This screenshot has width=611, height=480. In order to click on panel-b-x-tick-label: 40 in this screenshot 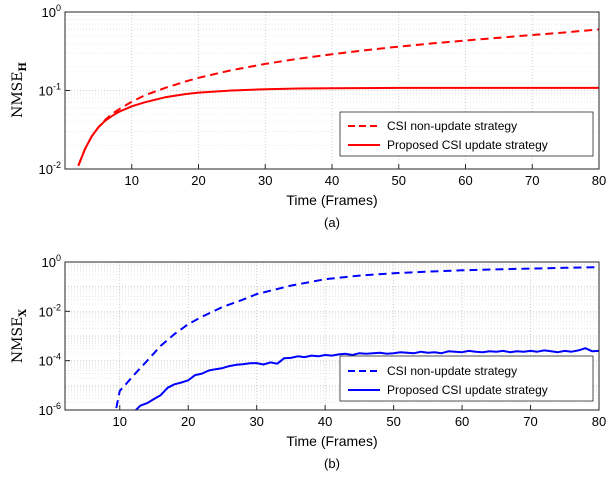, I will do `click(325, 421)`.